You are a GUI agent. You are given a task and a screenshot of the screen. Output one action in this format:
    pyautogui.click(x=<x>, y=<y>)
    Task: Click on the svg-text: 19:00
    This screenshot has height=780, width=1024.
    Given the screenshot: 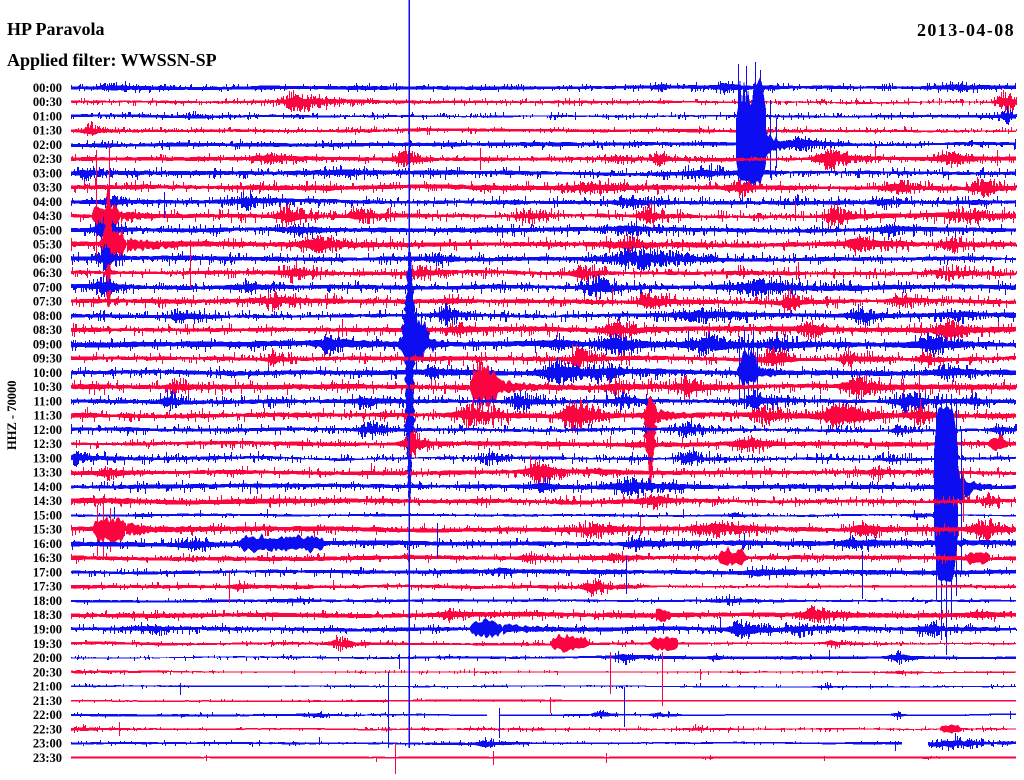 What is the action you would take?
    pyautogui.click(x=47, y=630)
    